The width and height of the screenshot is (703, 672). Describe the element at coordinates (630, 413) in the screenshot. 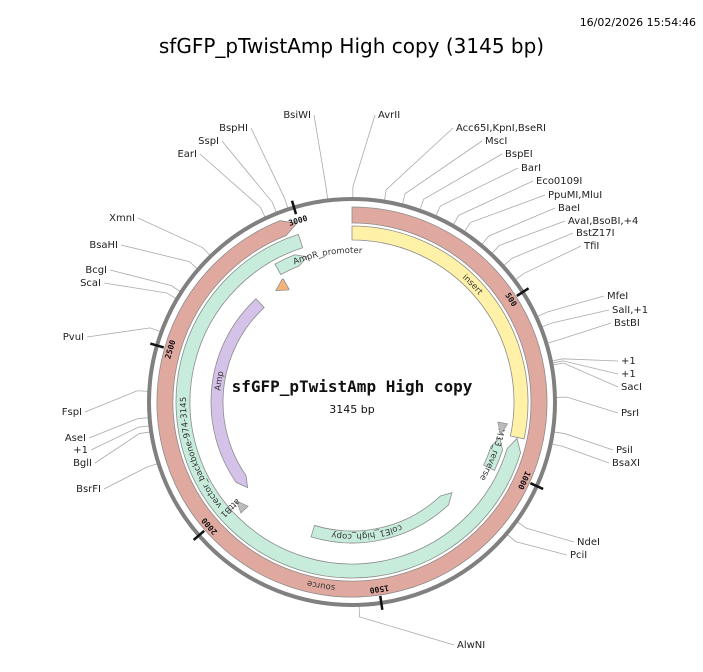

I see `site-psri: PsrI` at that location.